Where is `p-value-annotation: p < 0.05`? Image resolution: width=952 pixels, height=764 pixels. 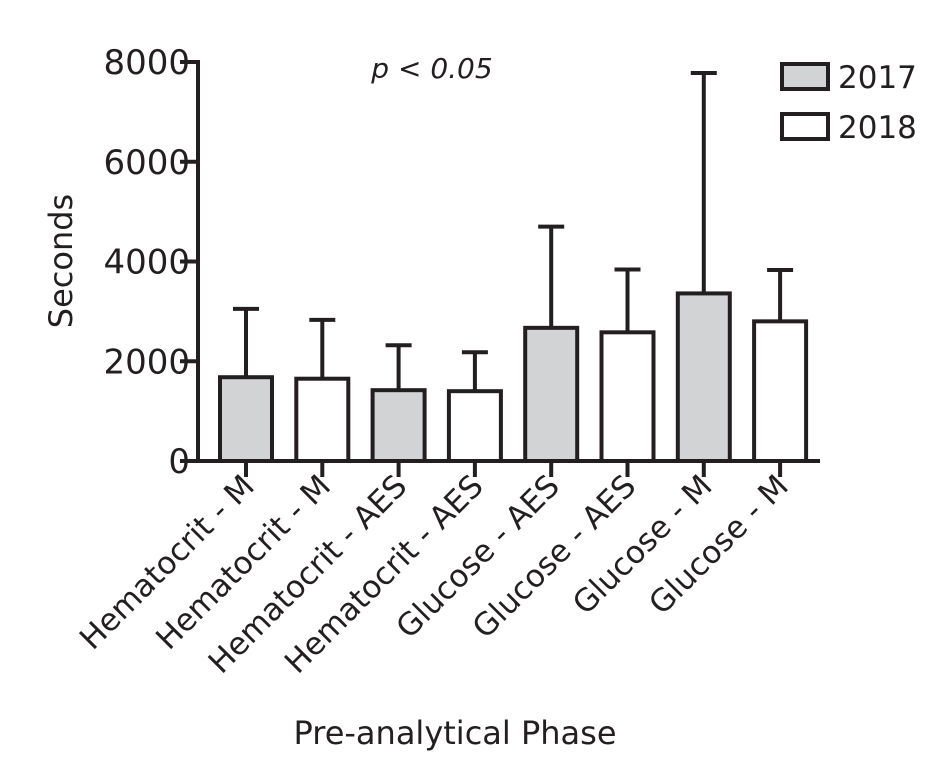 p-value-annotation: p < 0.05 is located at coordinates (431, 68).